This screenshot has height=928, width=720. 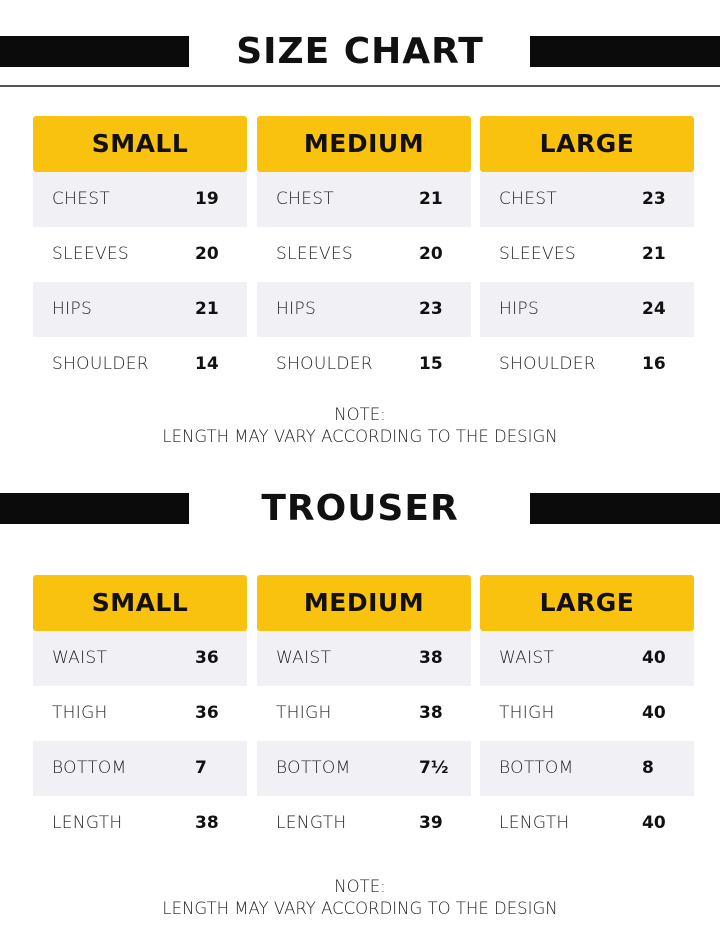 I want to click on measurement-row: BOTTOM 7, so click(x=140, y=768).